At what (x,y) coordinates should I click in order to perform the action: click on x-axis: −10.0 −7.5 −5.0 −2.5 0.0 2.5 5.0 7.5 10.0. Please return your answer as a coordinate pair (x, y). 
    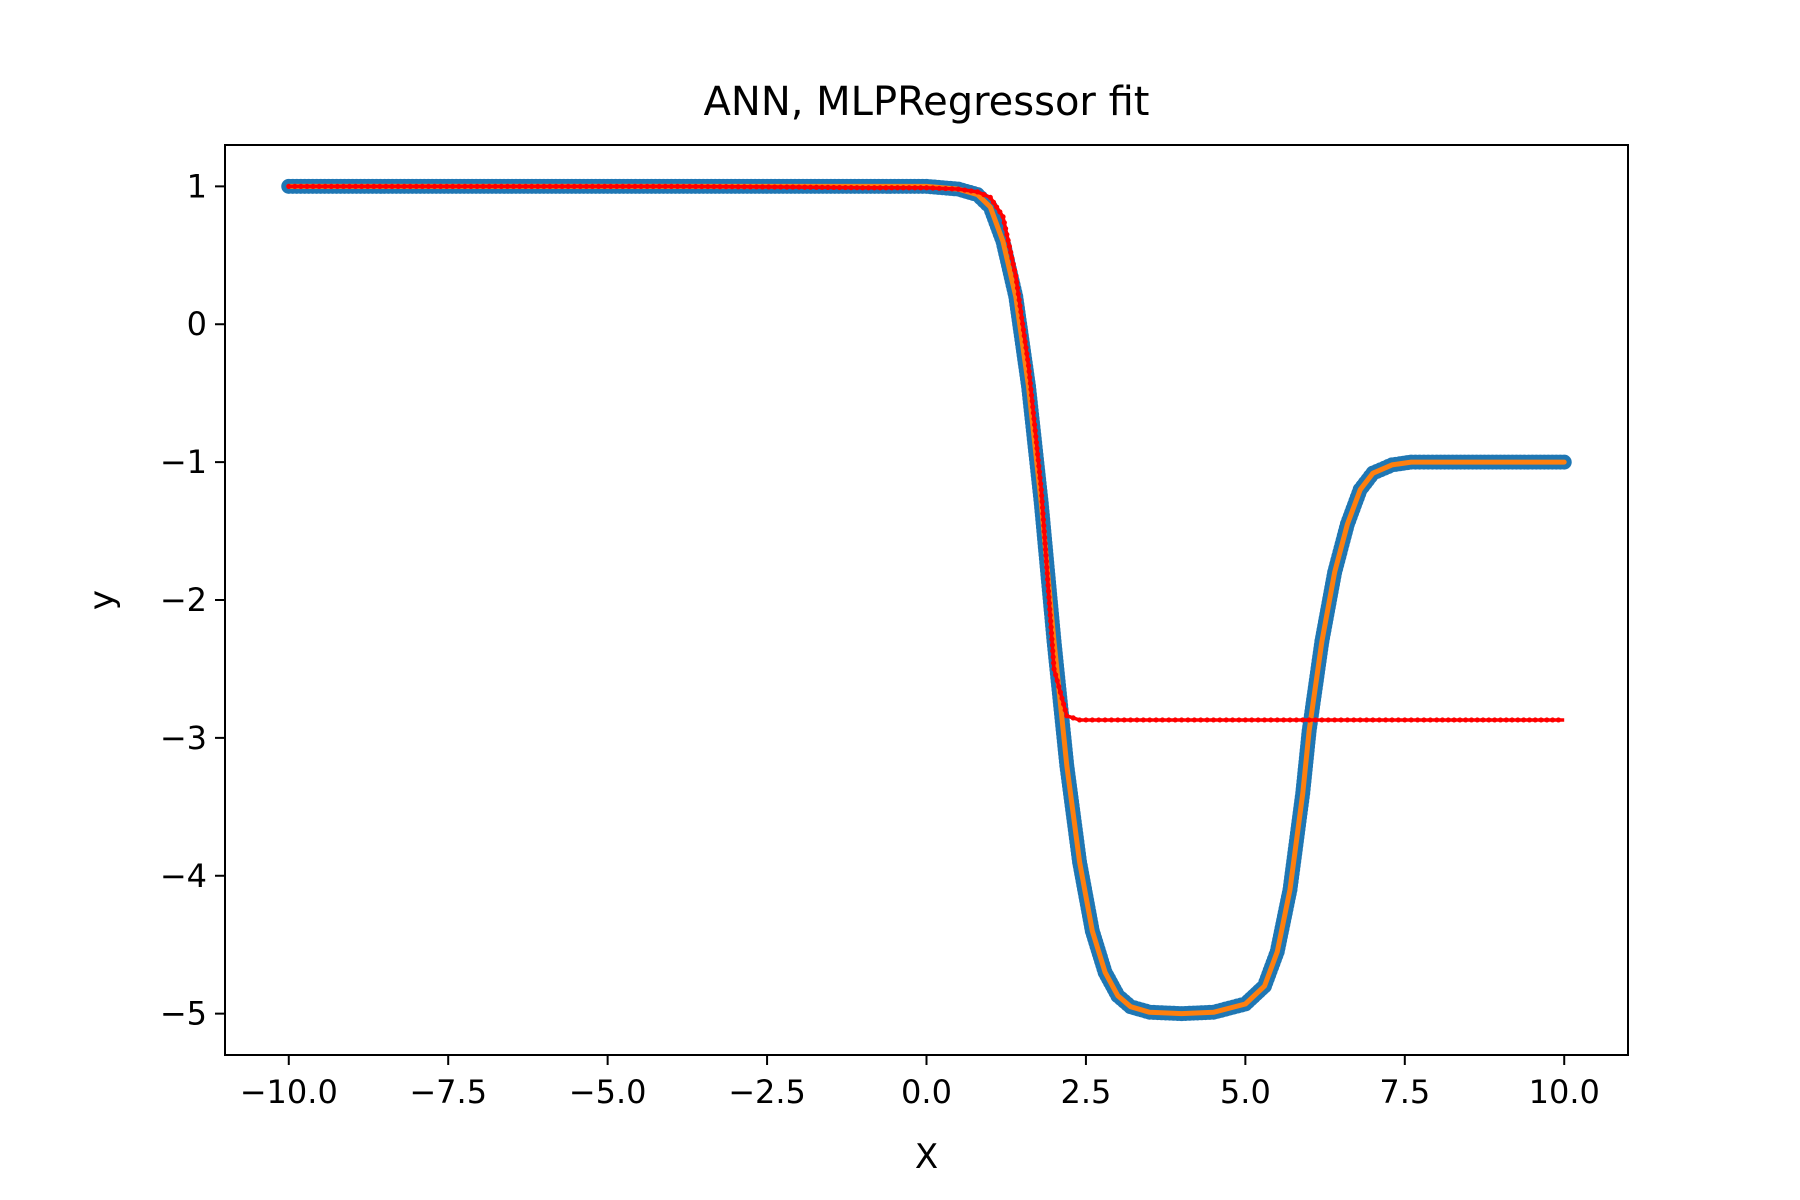
    Looking at the image, I should click on (920, 1083).